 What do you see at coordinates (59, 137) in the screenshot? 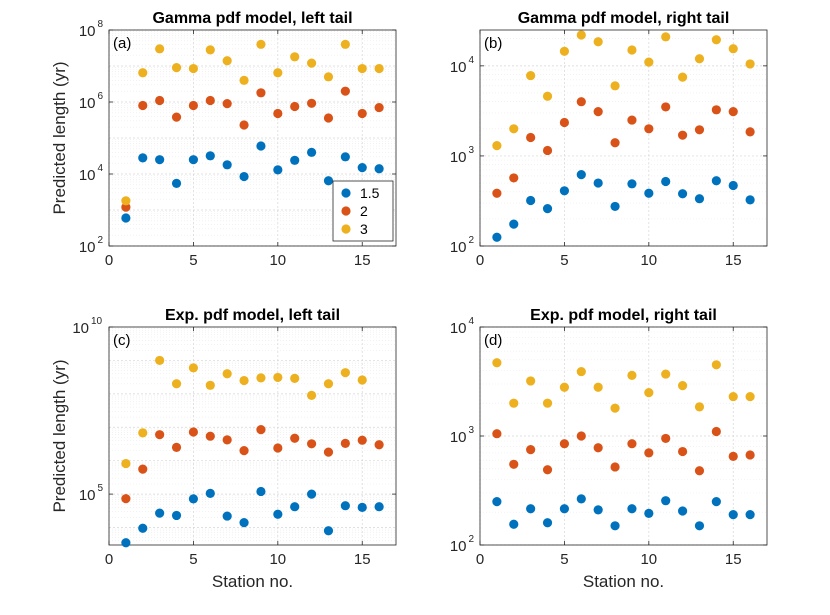
I see `y-axis-label: Predicted length (yr)` at bounding box center [59, 137].